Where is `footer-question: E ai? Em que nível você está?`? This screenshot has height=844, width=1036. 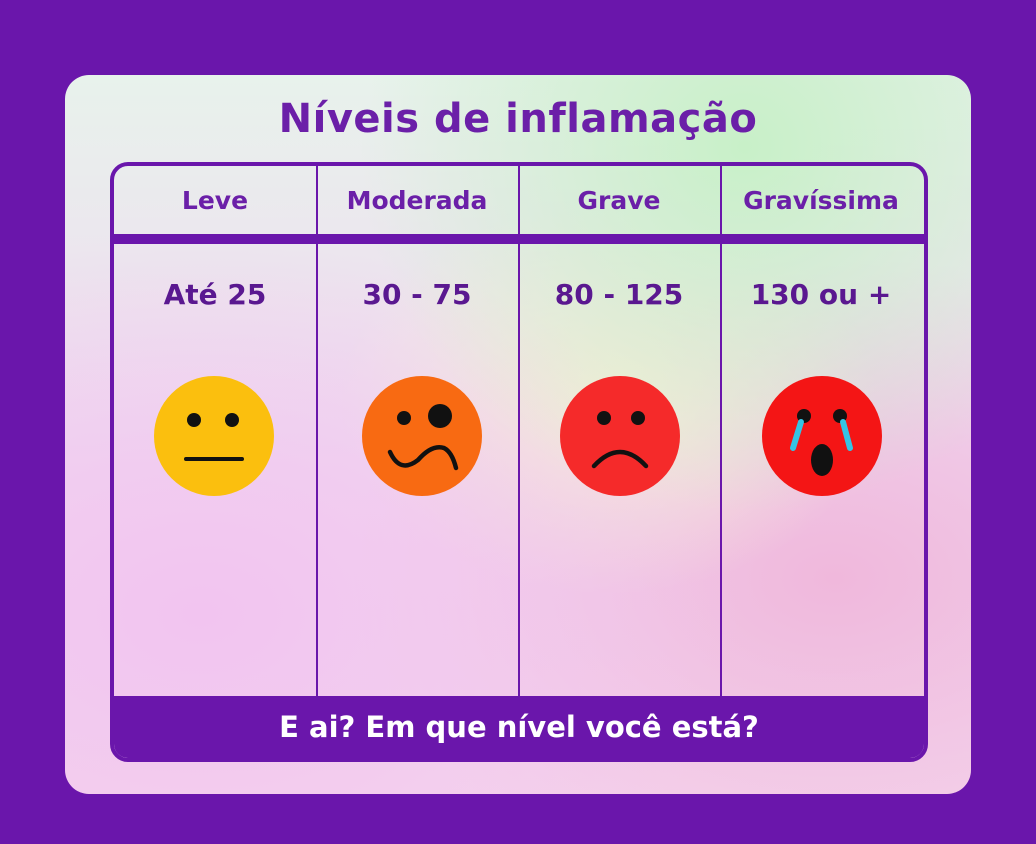
footer-question: E ai? Em que nível você está? is located at coordinates (519, 727).